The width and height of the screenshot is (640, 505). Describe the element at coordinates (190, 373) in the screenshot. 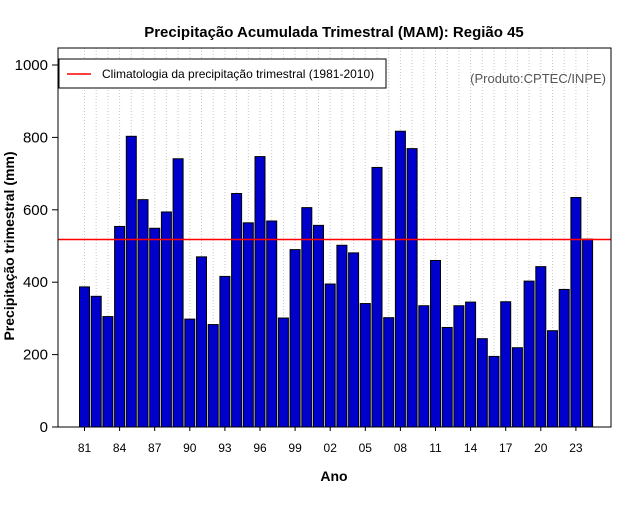

I see `bar-1990` at that location.